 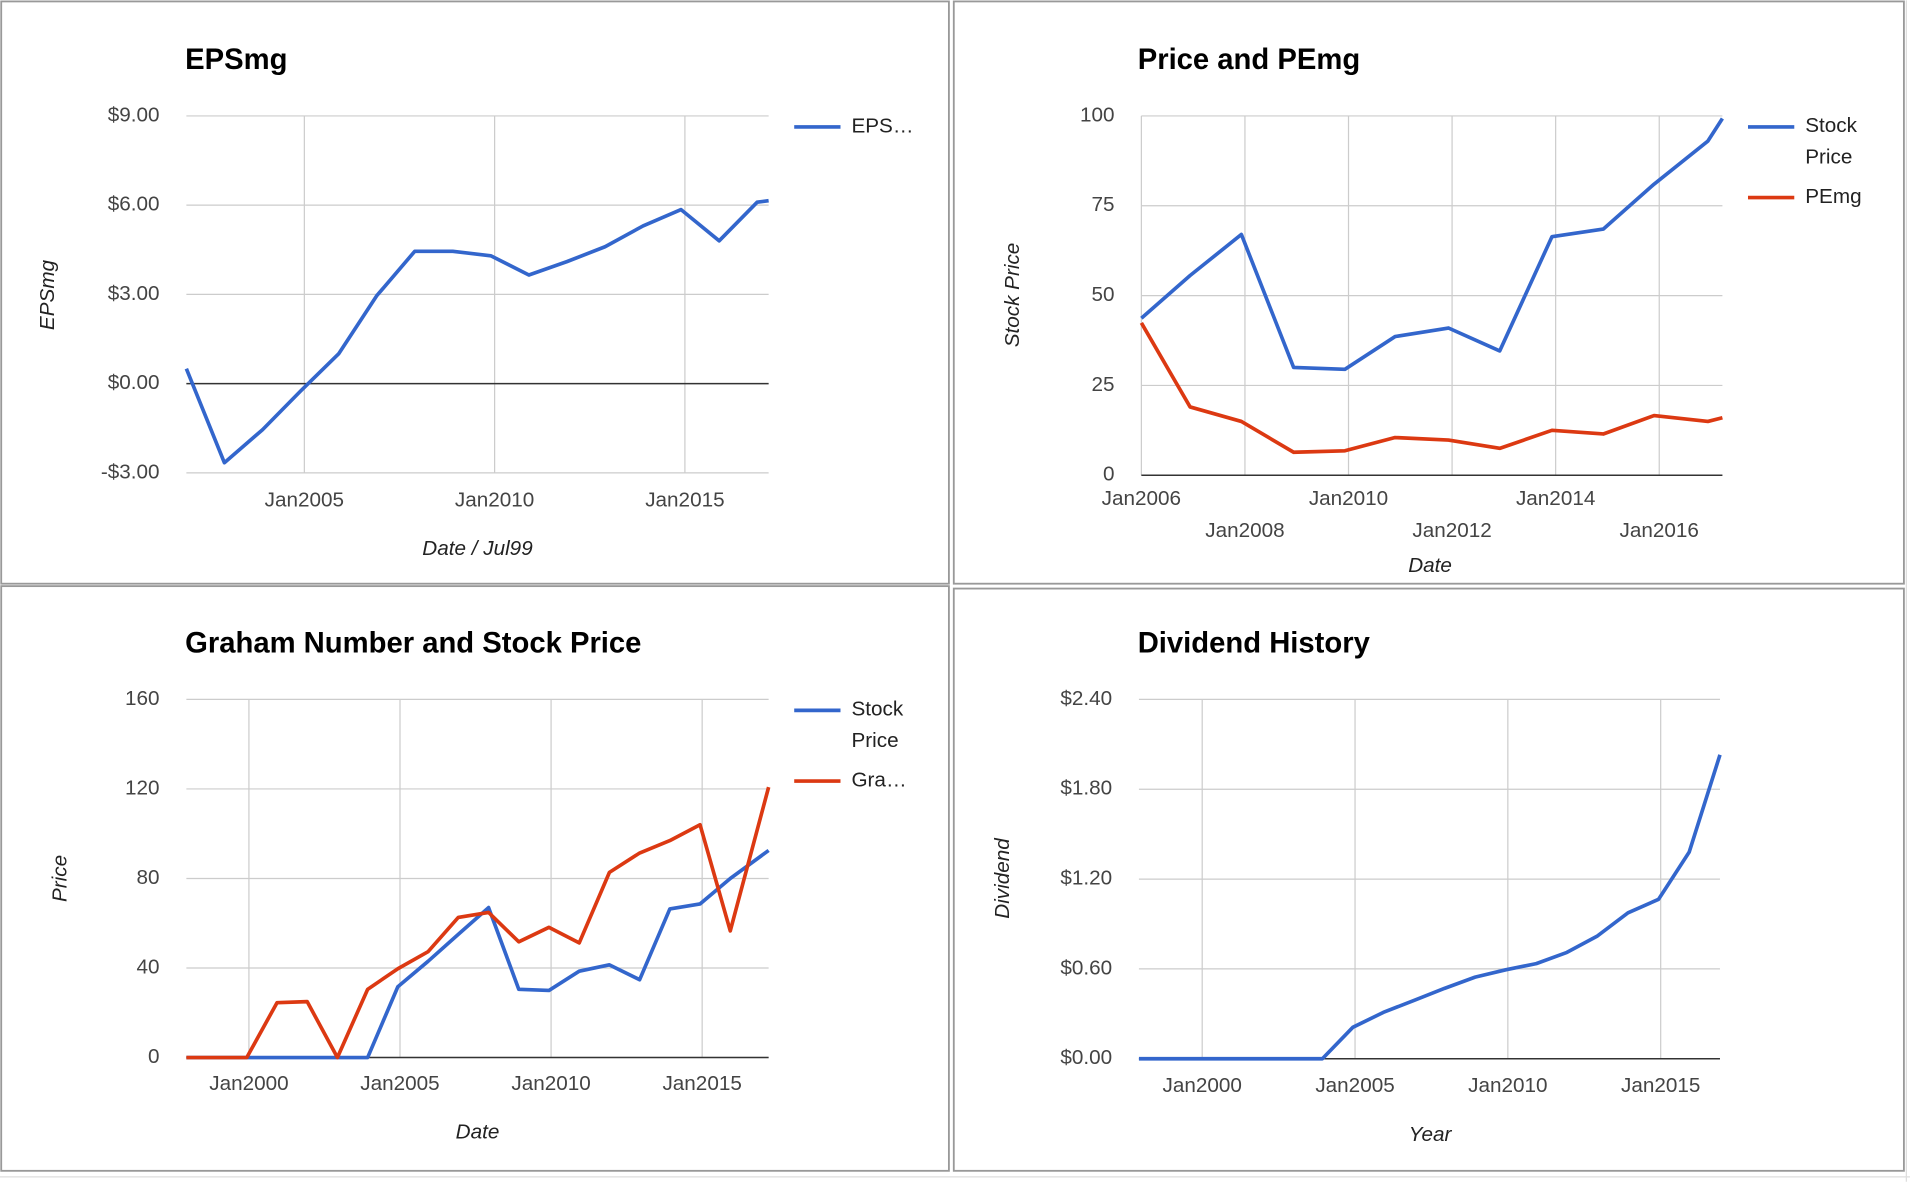 What do you see at coordinates (59, 878) in the screenshot?
I see `y-axis-label: Price` at bounding box center [59, 878].